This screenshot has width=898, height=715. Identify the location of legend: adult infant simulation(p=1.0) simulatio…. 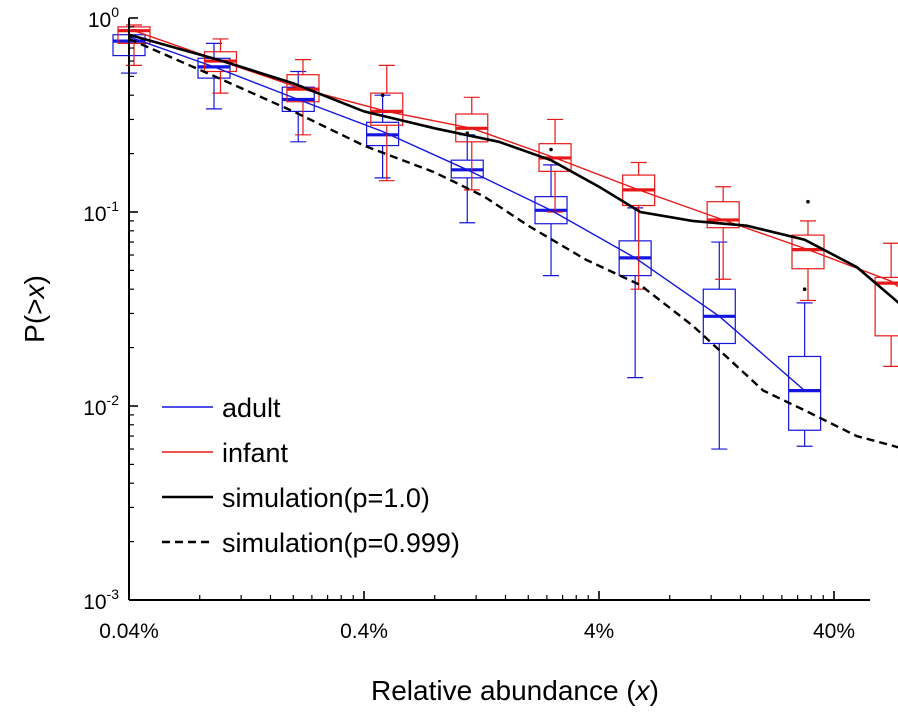
(311, 475).